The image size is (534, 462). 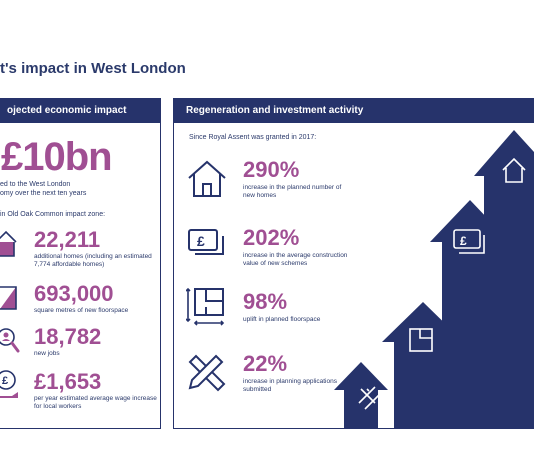 What do you see at coordinates (265, 301) in the screenshot?
I see `right-stat-value: 98%` at bounding box center [265, 301].